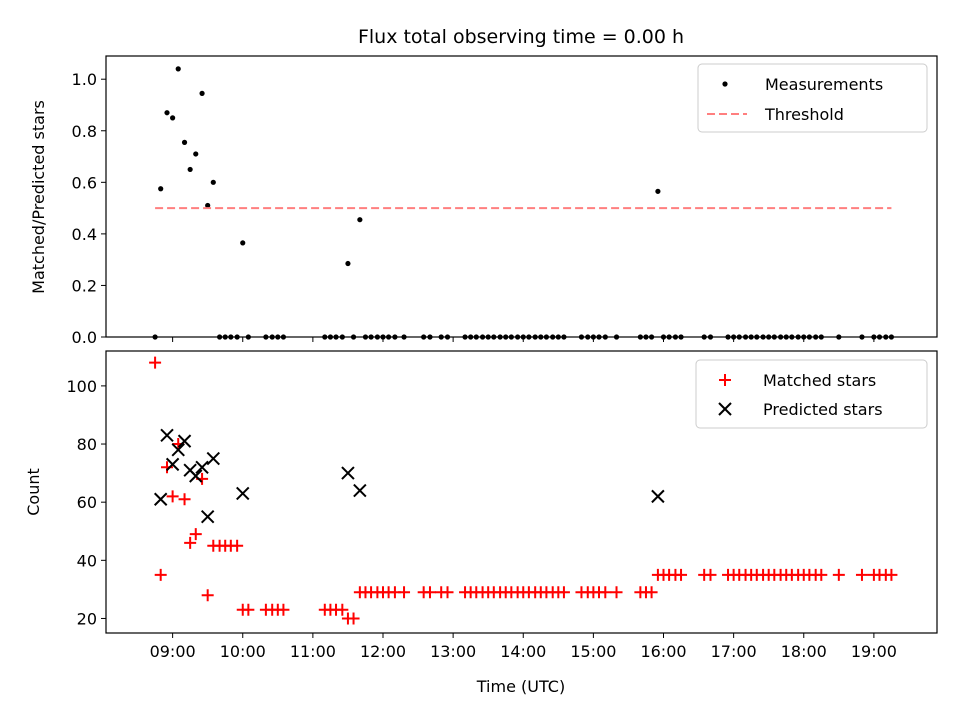  Describe the element at coordinates (593, 651) in the screenshot. I see `x-tick-label: 15:00` at that location.